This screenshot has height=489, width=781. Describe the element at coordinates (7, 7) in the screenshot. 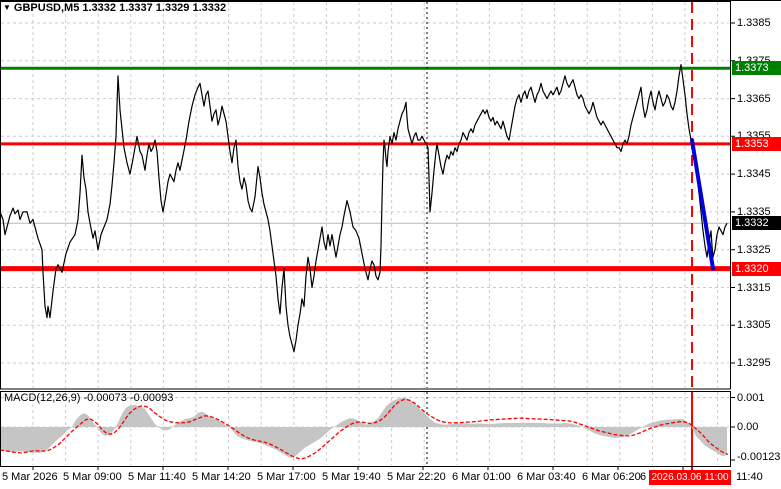

I see `symbol-dropdown-icon: ▼` at that location.